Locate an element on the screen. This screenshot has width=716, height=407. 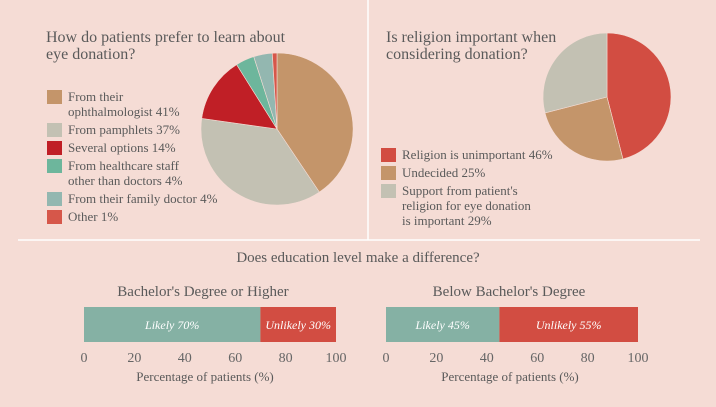
religion-pie-legend-label-0-0: Religion is unimportant 46% is located at coordinates (477, 154).